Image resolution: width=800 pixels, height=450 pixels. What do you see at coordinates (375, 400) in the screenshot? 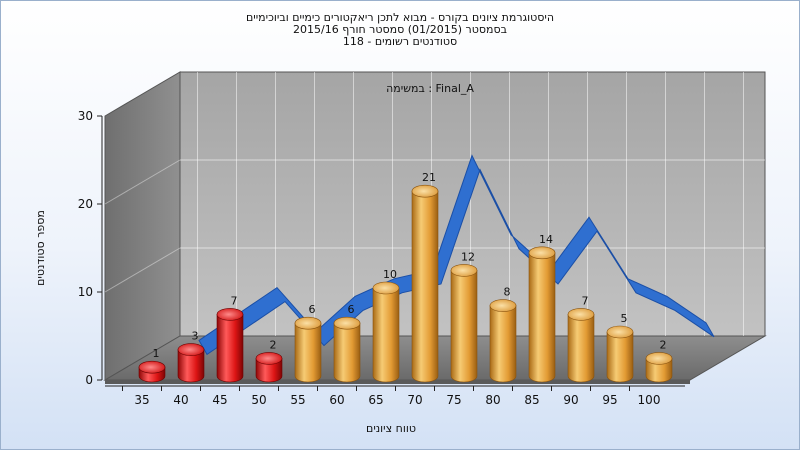
I see `x-tick-label: 65` at bounding box center [375, 400].